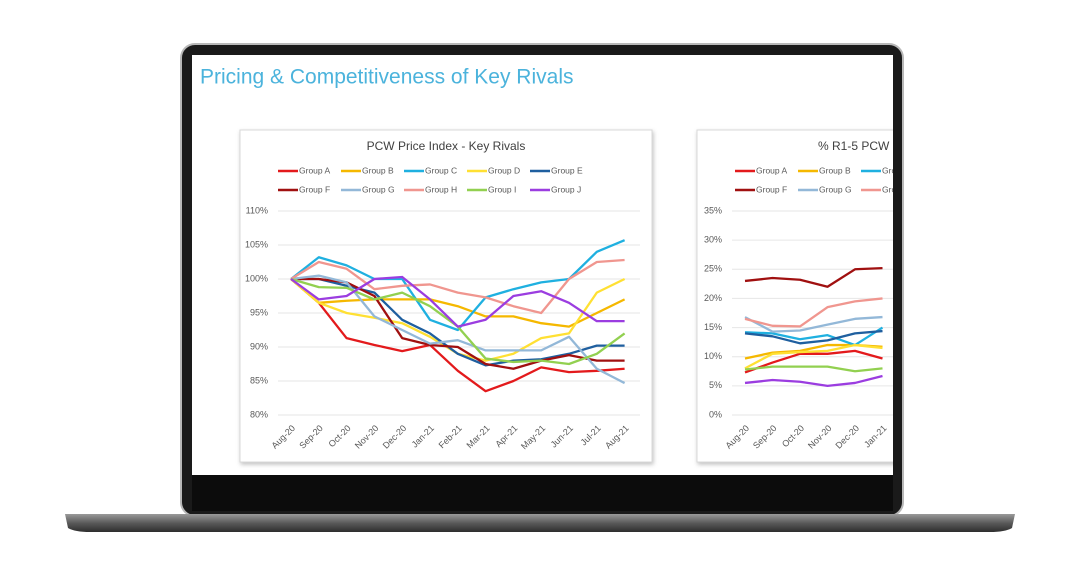  Describe the element at coordinates (713, 269) in the screenshot. I see `y-tick-label: 25%` at that location.